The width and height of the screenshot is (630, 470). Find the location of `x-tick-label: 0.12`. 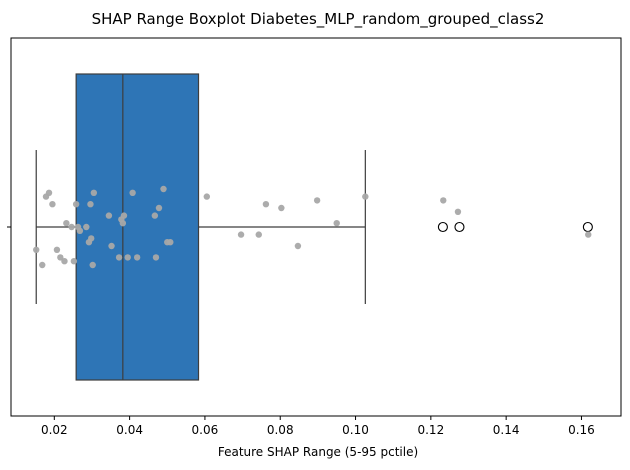

x-tick-label: 0.12 is located at coordinates (430, 430).